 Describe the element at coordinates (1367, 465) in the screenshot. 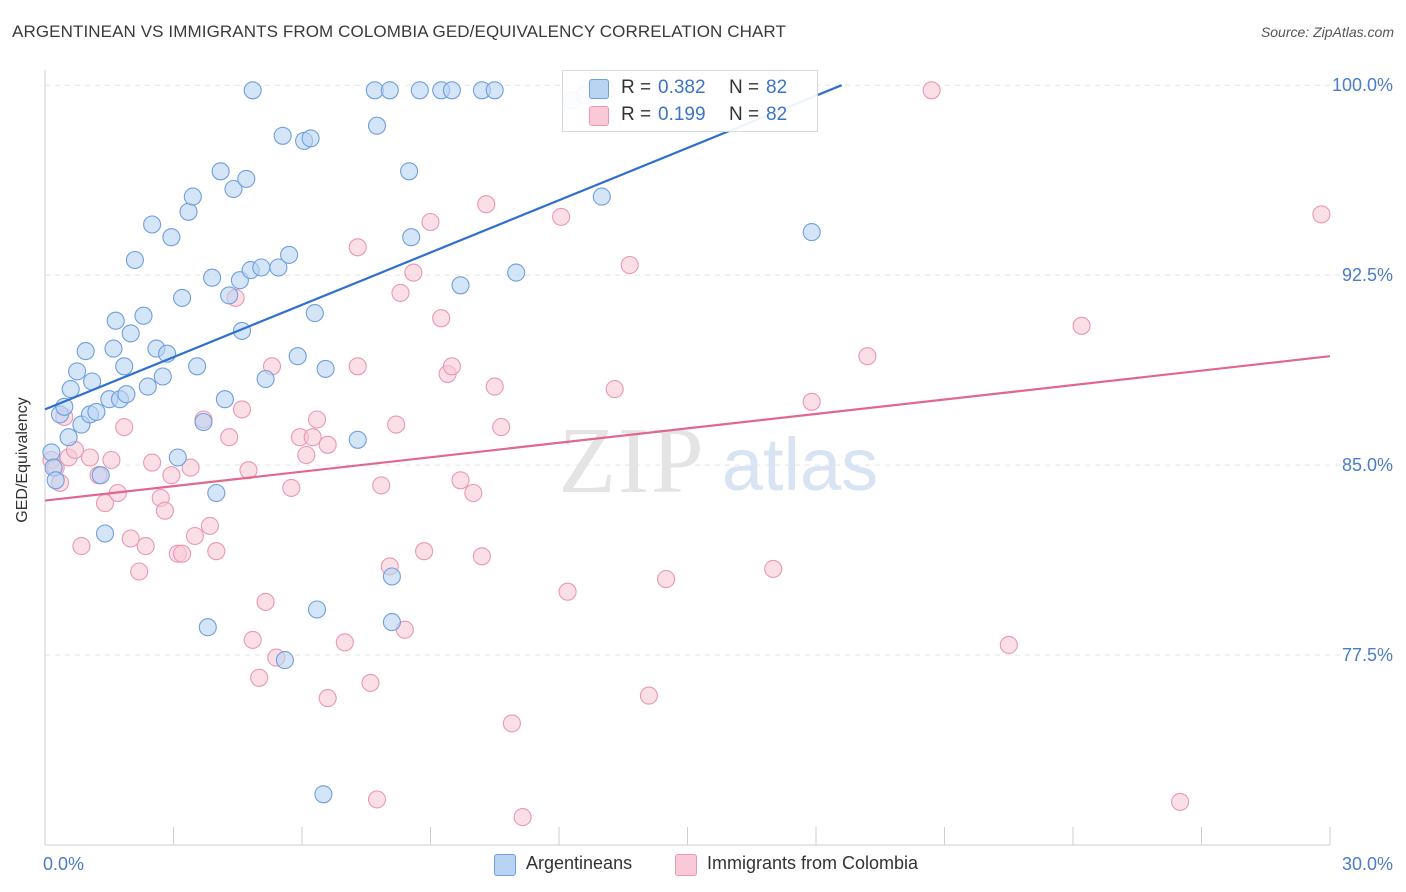

I see `y-tick-label: 85.0%` at that location.